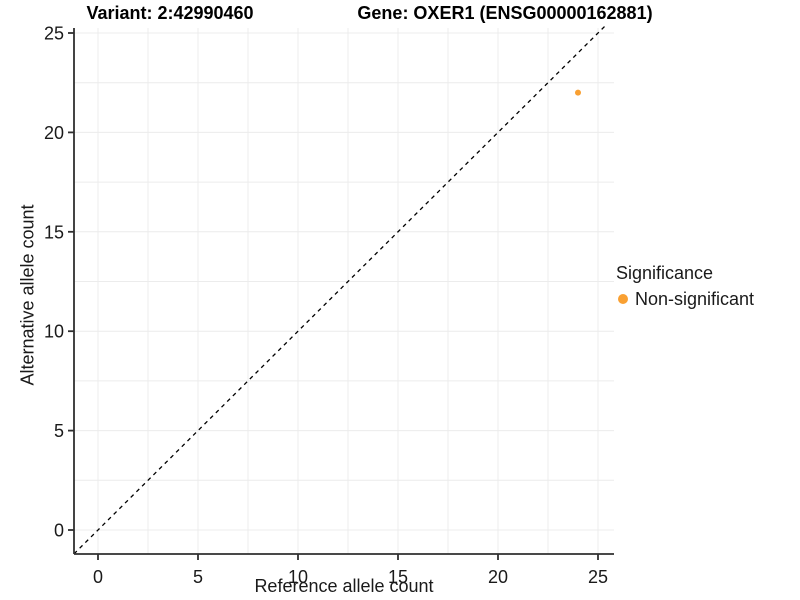 This screenshot has height=600, width=800. I want to click on x-axis-title: Reference allele count, so click(344, 586).